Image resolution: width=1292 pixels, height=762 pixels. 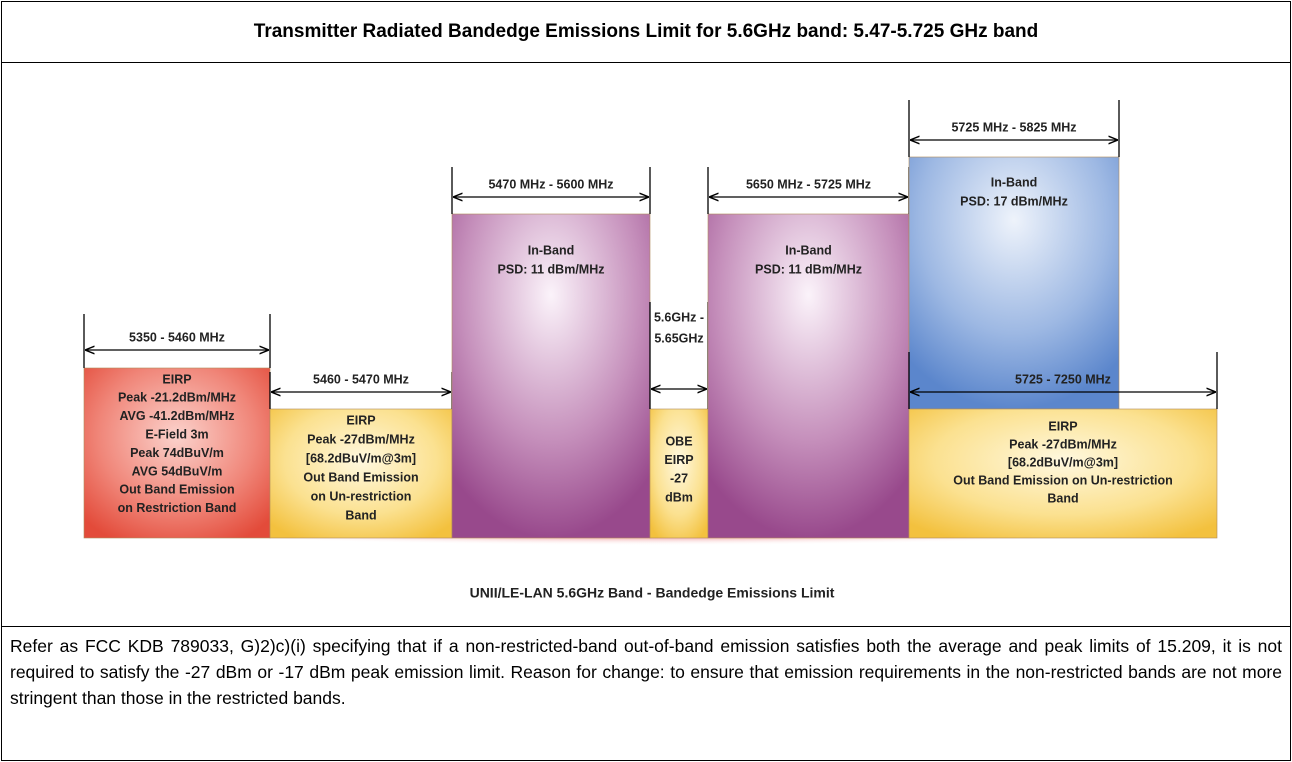 What do you see at coordinates (1063, 379) in the screenshot?
I see `range-label: 5725 - 7250 MHz` at bounding box center [1063, 379].